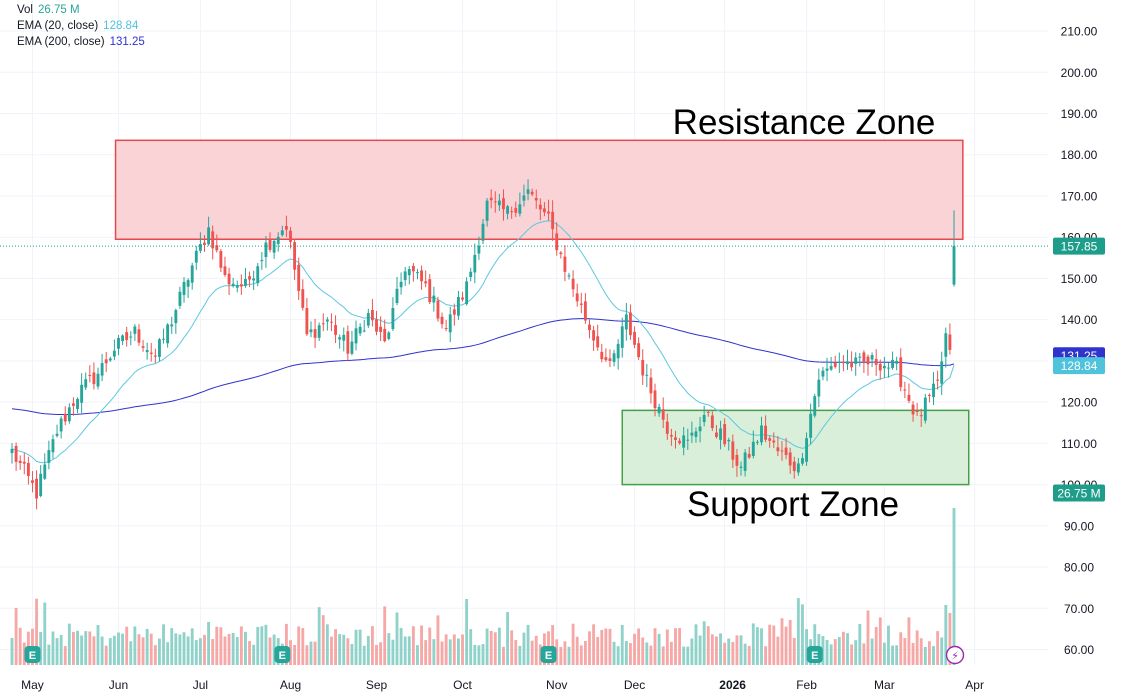  Describe the element at coordinates (81, 10) in the screenshot. I see `legend-vol: Vol 26.75 M` at that location.